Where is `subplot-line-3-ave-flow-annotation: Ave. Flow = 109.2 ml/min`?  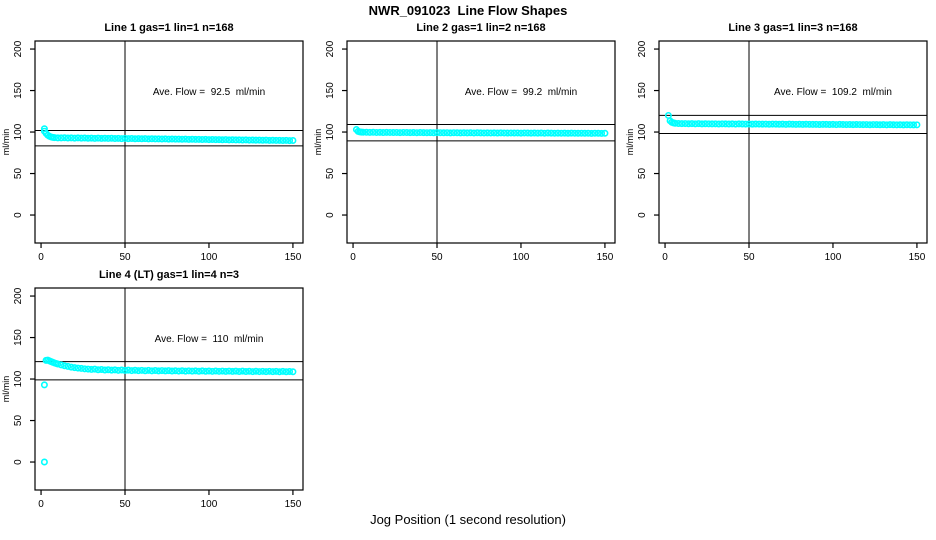
subplot-line-3-ave-flow-annotation: Ave. Flow = 109.2 ml/min is located at coordinates (833, 92).